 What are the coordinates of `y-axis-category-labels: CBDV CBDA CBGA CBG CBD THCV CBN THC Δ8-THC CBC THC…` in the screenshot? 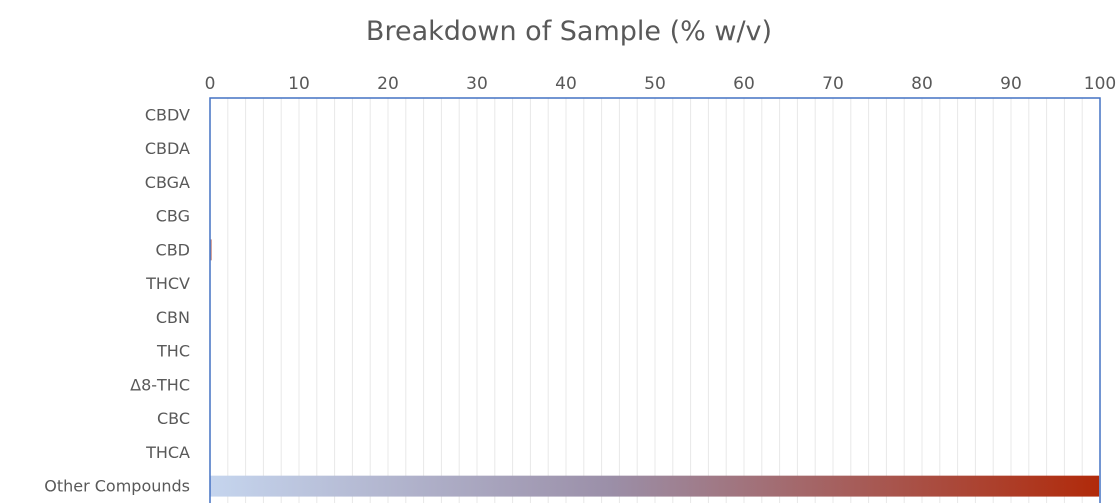 It's located at (117, 300).